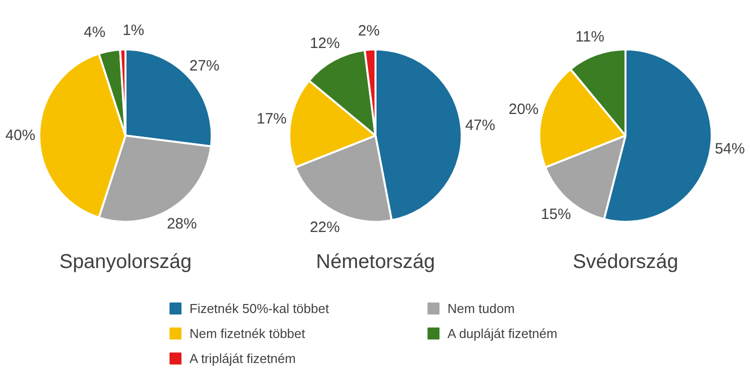  I want to click on text: Spanyolország, so click(125, 262).